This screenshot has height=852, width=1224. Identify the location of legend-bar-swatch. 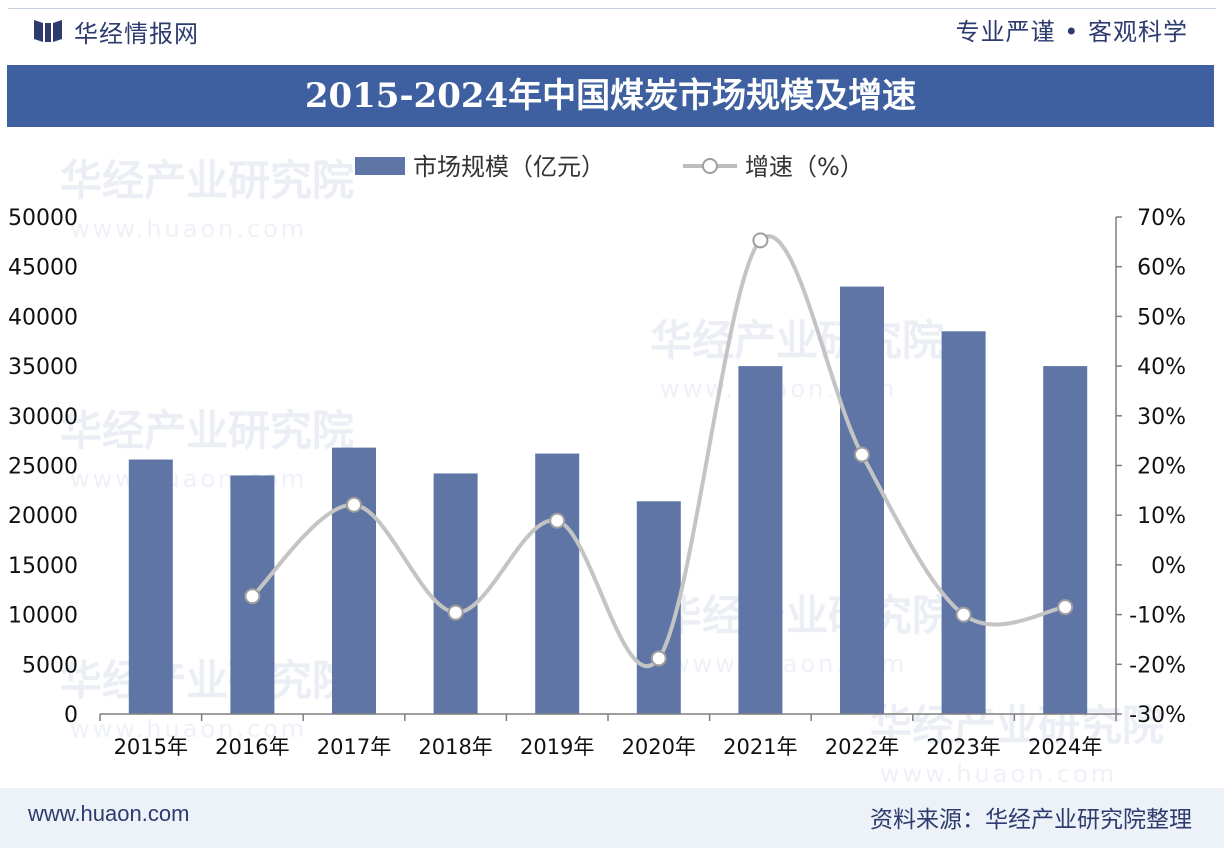
(380, 166).